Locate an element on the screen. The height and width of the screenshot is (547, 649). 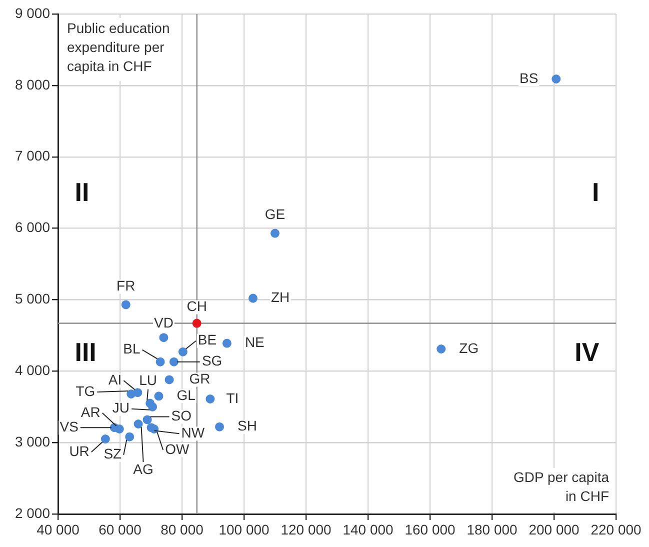
x-tick-label: 180 000 is located at coordinates (492, 529).